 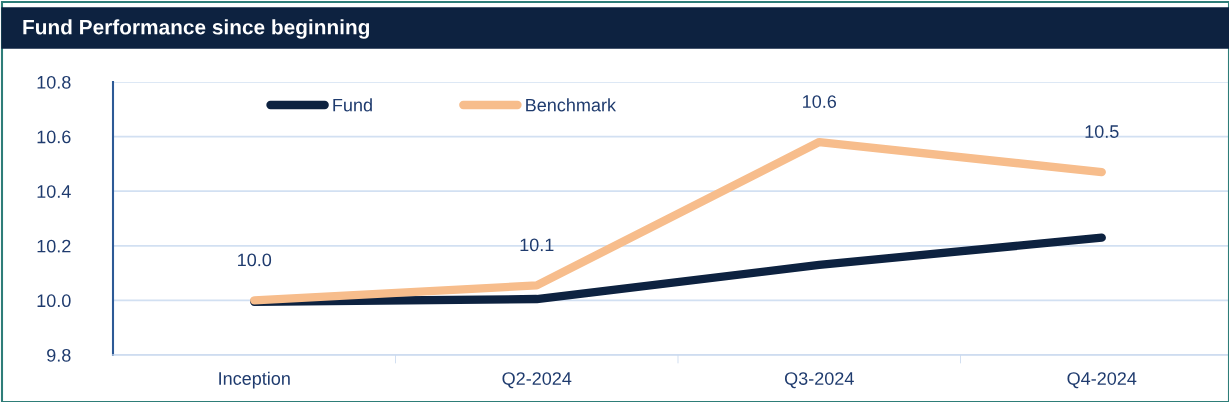 What do you see at coordinates (537, 380) in the screenshot?
I see `x-tick-label: Q2-2024` at bounding box center [537, 380].